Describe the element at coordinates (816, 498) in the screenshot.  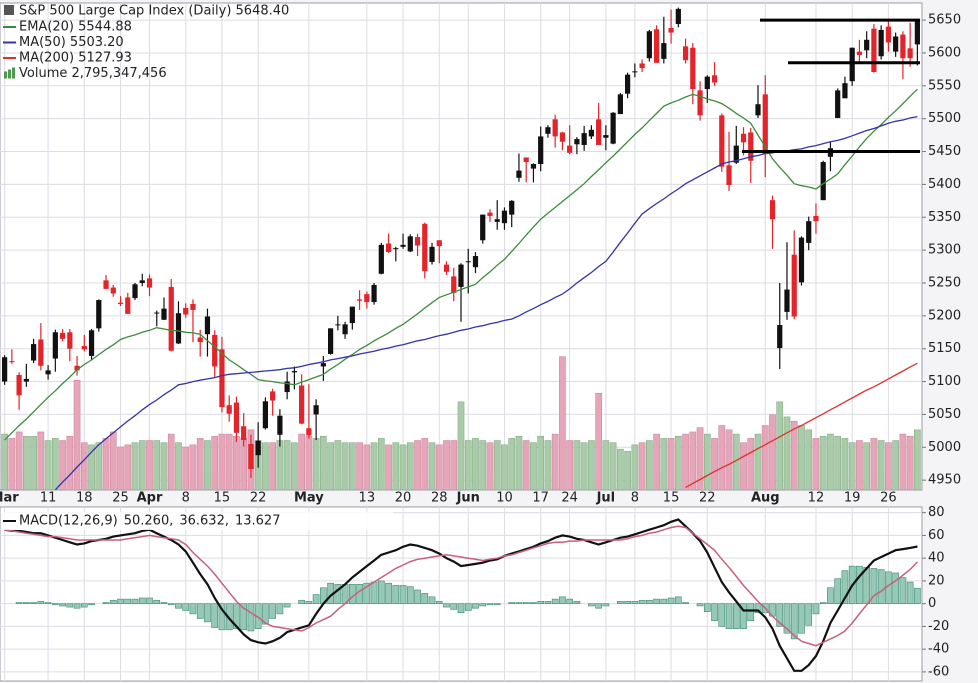
I see `x-tick-label: 12` at that location.